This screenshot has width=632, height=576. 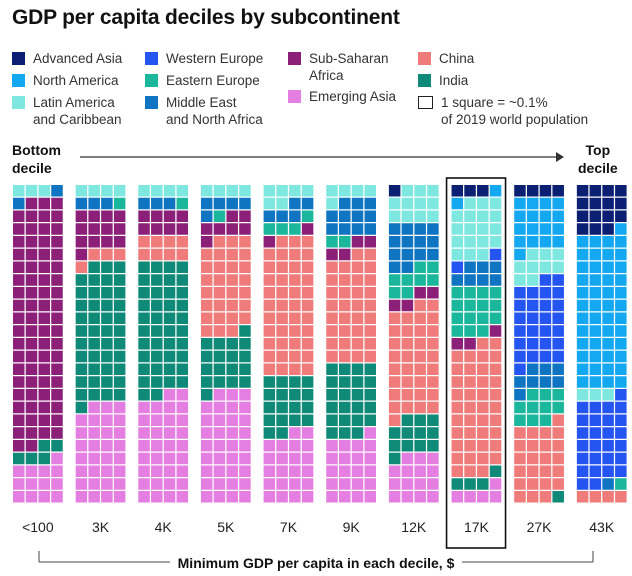 What do you see at coordinates (163, 344) in the screenshot?
I see `decile-column-4K` at bounding box center [163, 344].